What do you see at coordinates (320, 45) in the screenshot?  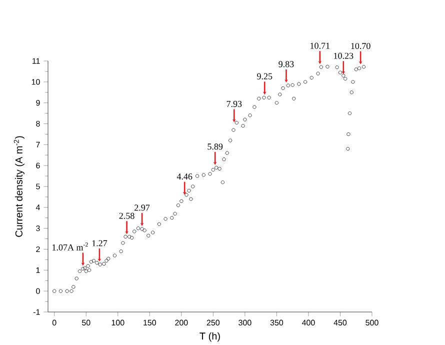 I see `annotation: 10.71` at bounding box center [320, 45].